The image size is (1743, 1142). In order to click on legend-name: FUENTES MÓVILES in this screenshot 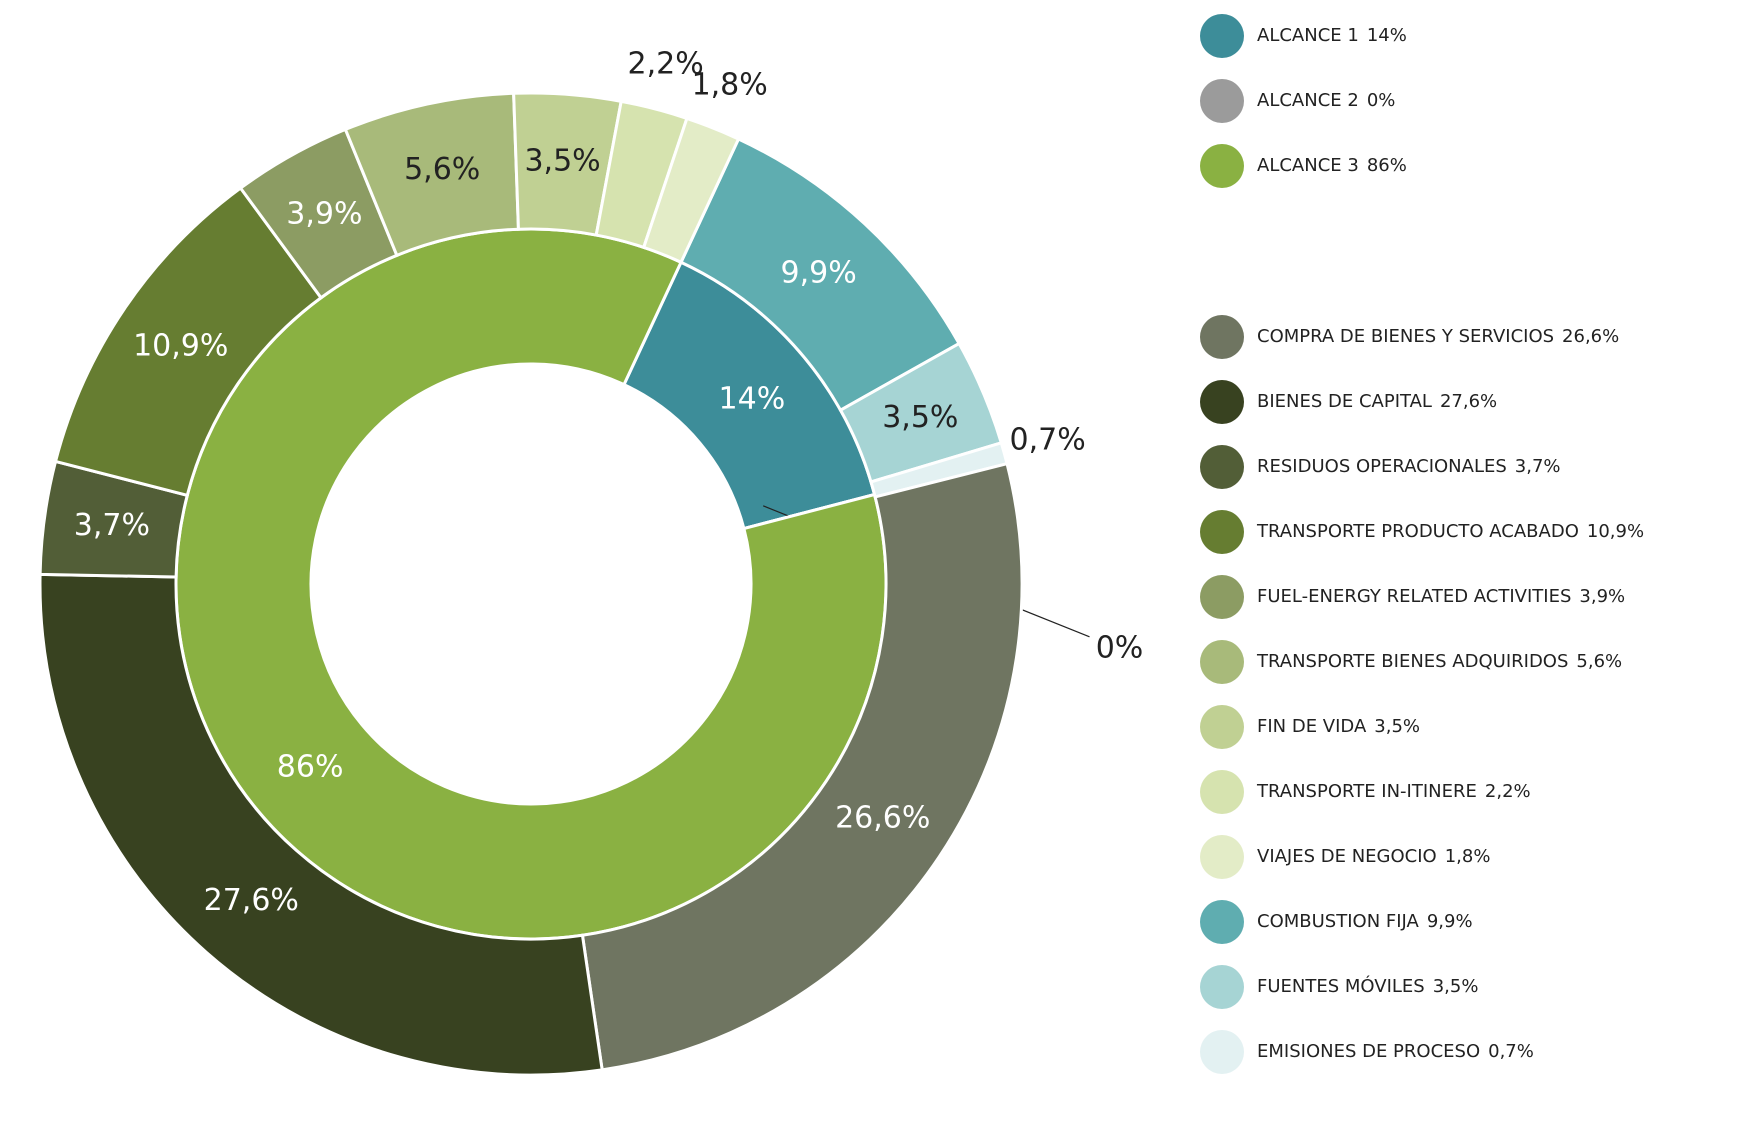, I will do `click(1341, 986)`.